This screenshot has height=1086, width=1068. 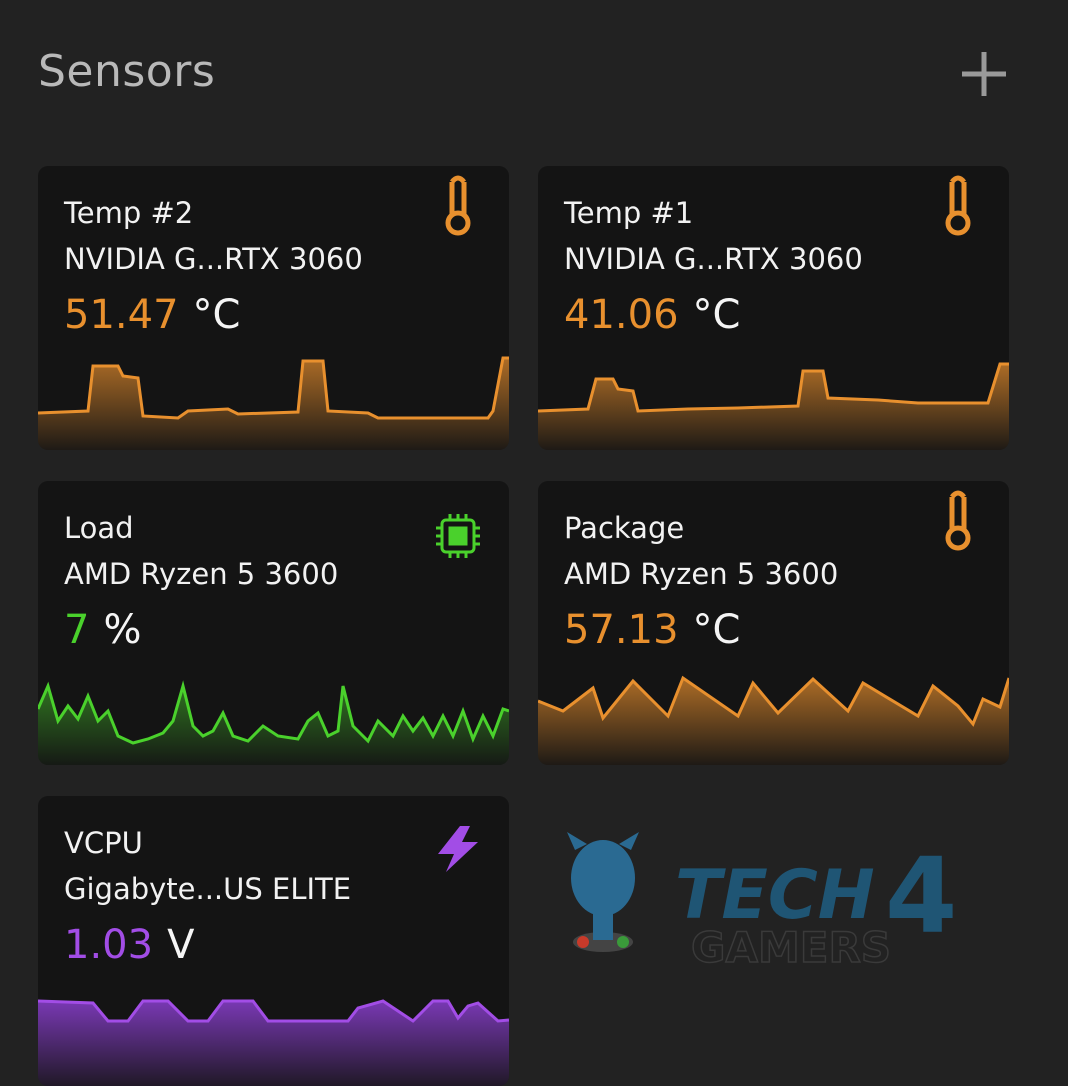 I want to click on sensor-card: Load AMD Ryzen 5 3600 7%, so click(x=273, y=623).